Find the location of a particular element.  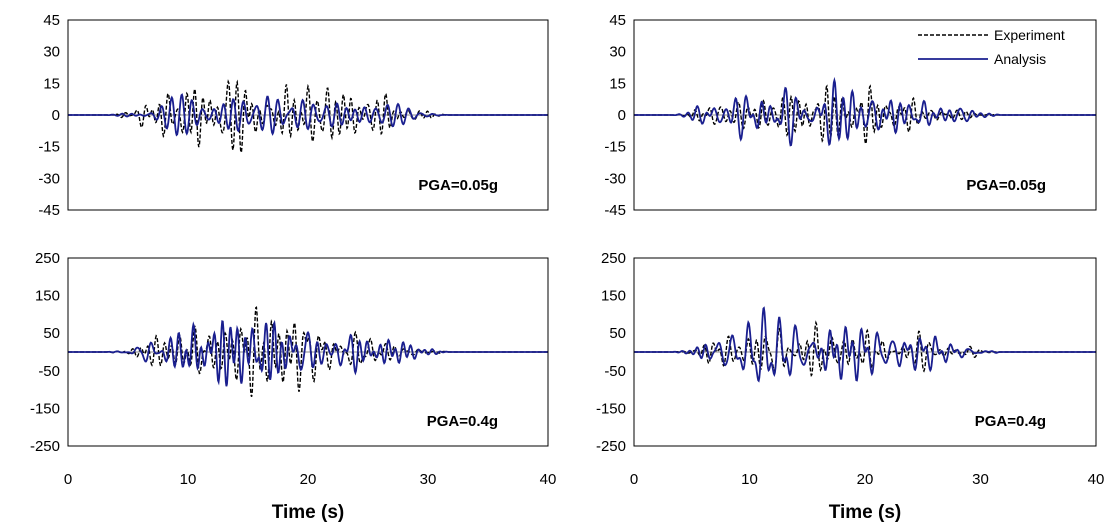

legend-label-experiment: Experiment is located at coordinates (1029, 35).